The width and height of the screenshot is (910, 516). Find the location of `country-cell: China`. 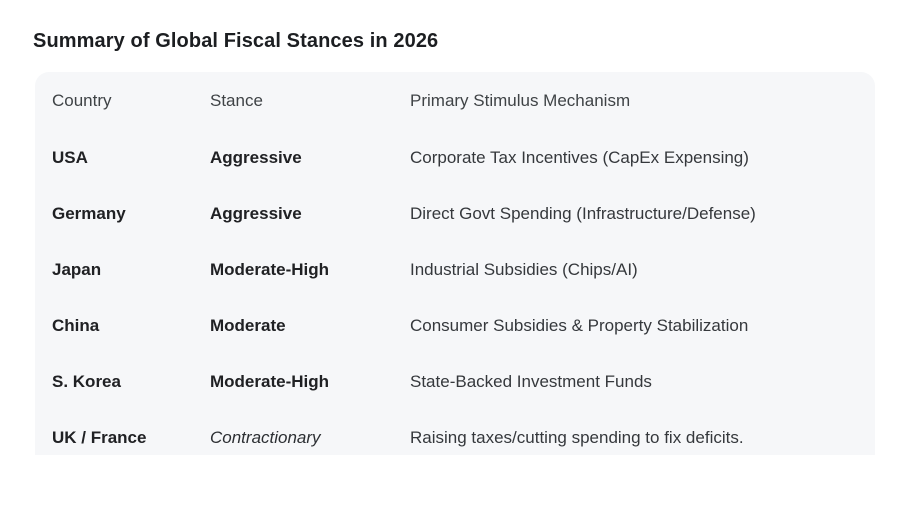

country-cell: China is located at coordinates (76, 325).